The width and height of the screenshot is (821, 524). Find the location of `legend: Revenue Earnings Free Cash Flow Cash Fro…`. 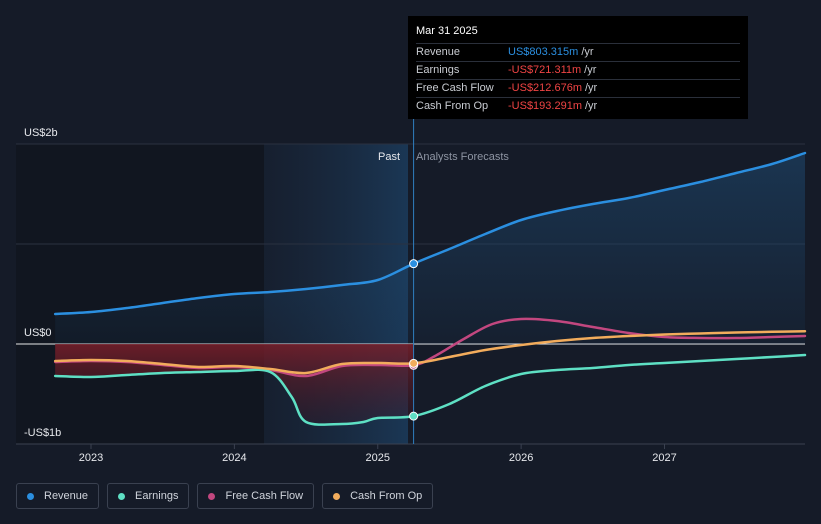

legend: Revenue Earnings Free Cash Flow Cash Fro… is located at coordinates (225, 497).